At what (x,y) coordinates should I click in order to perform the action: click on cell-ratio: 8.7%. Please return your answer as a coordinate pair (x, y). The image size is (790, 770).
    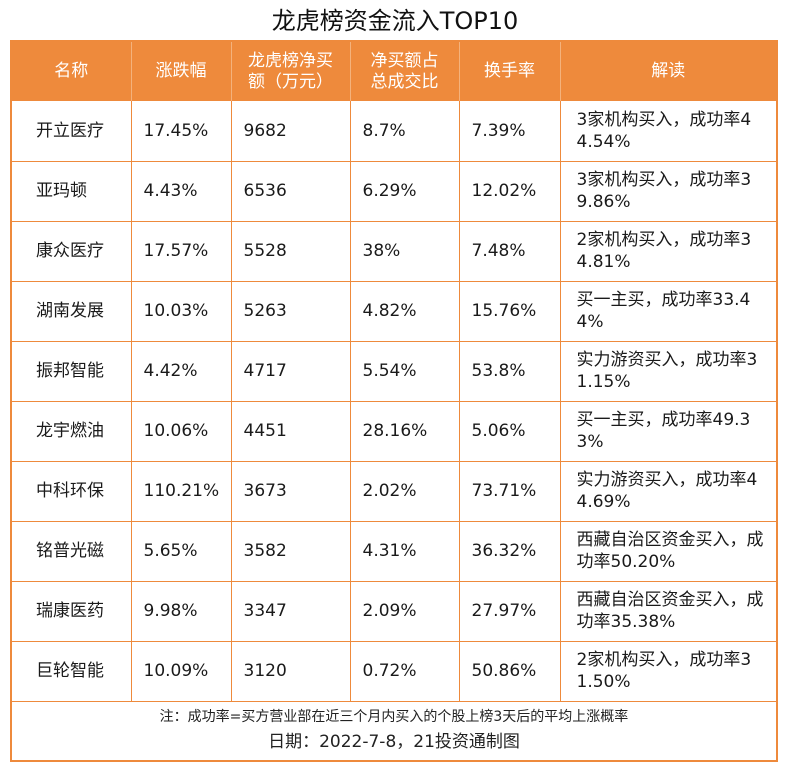
    Looking at the image, I should click on (405, 131).